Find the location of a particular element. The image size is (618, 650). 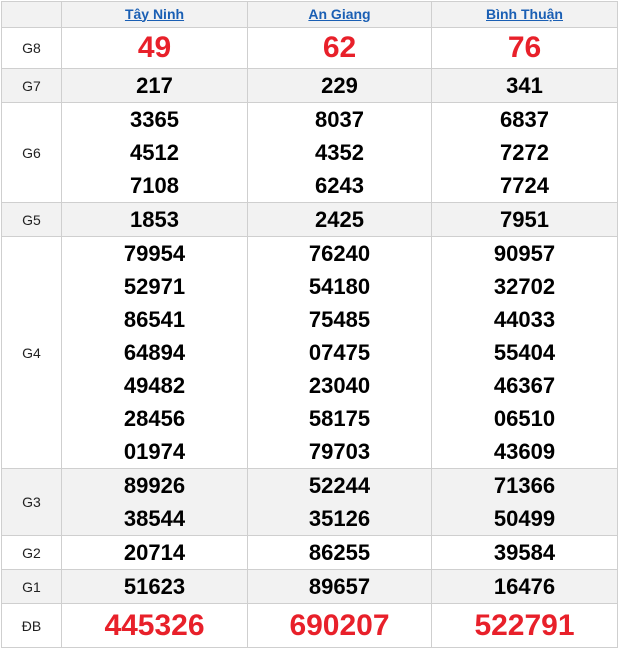

winning-number: 2425 is located at coordinates (339, 219).